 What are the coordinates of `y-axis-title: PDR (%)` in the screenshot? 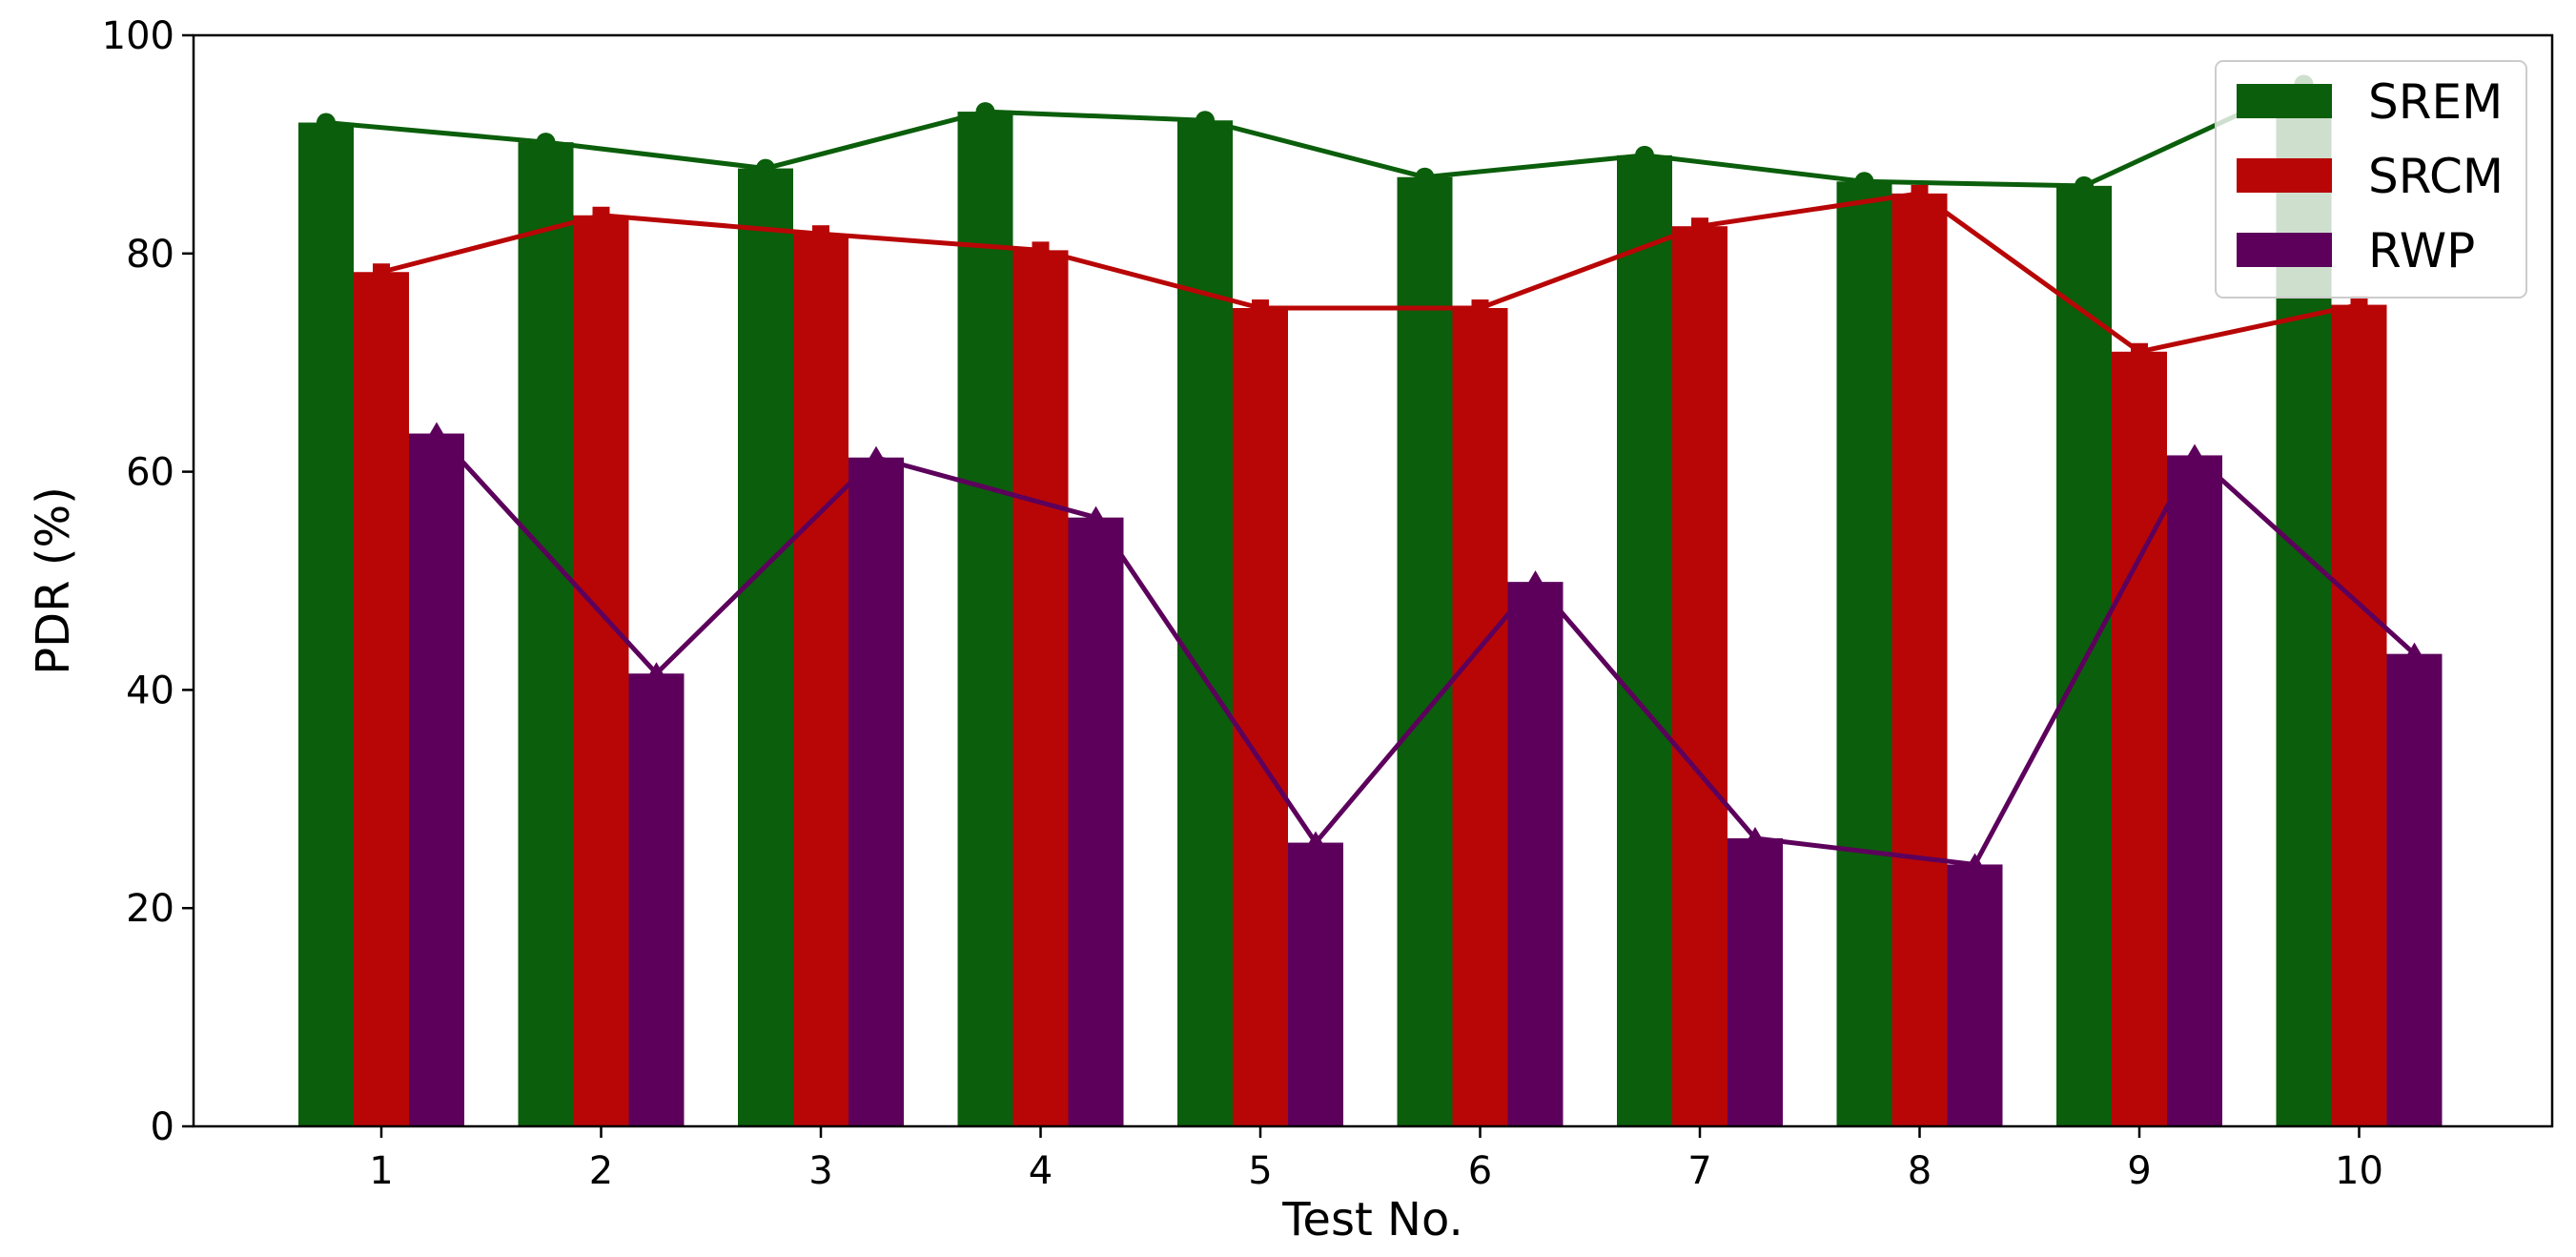 It's located at (53, 580).